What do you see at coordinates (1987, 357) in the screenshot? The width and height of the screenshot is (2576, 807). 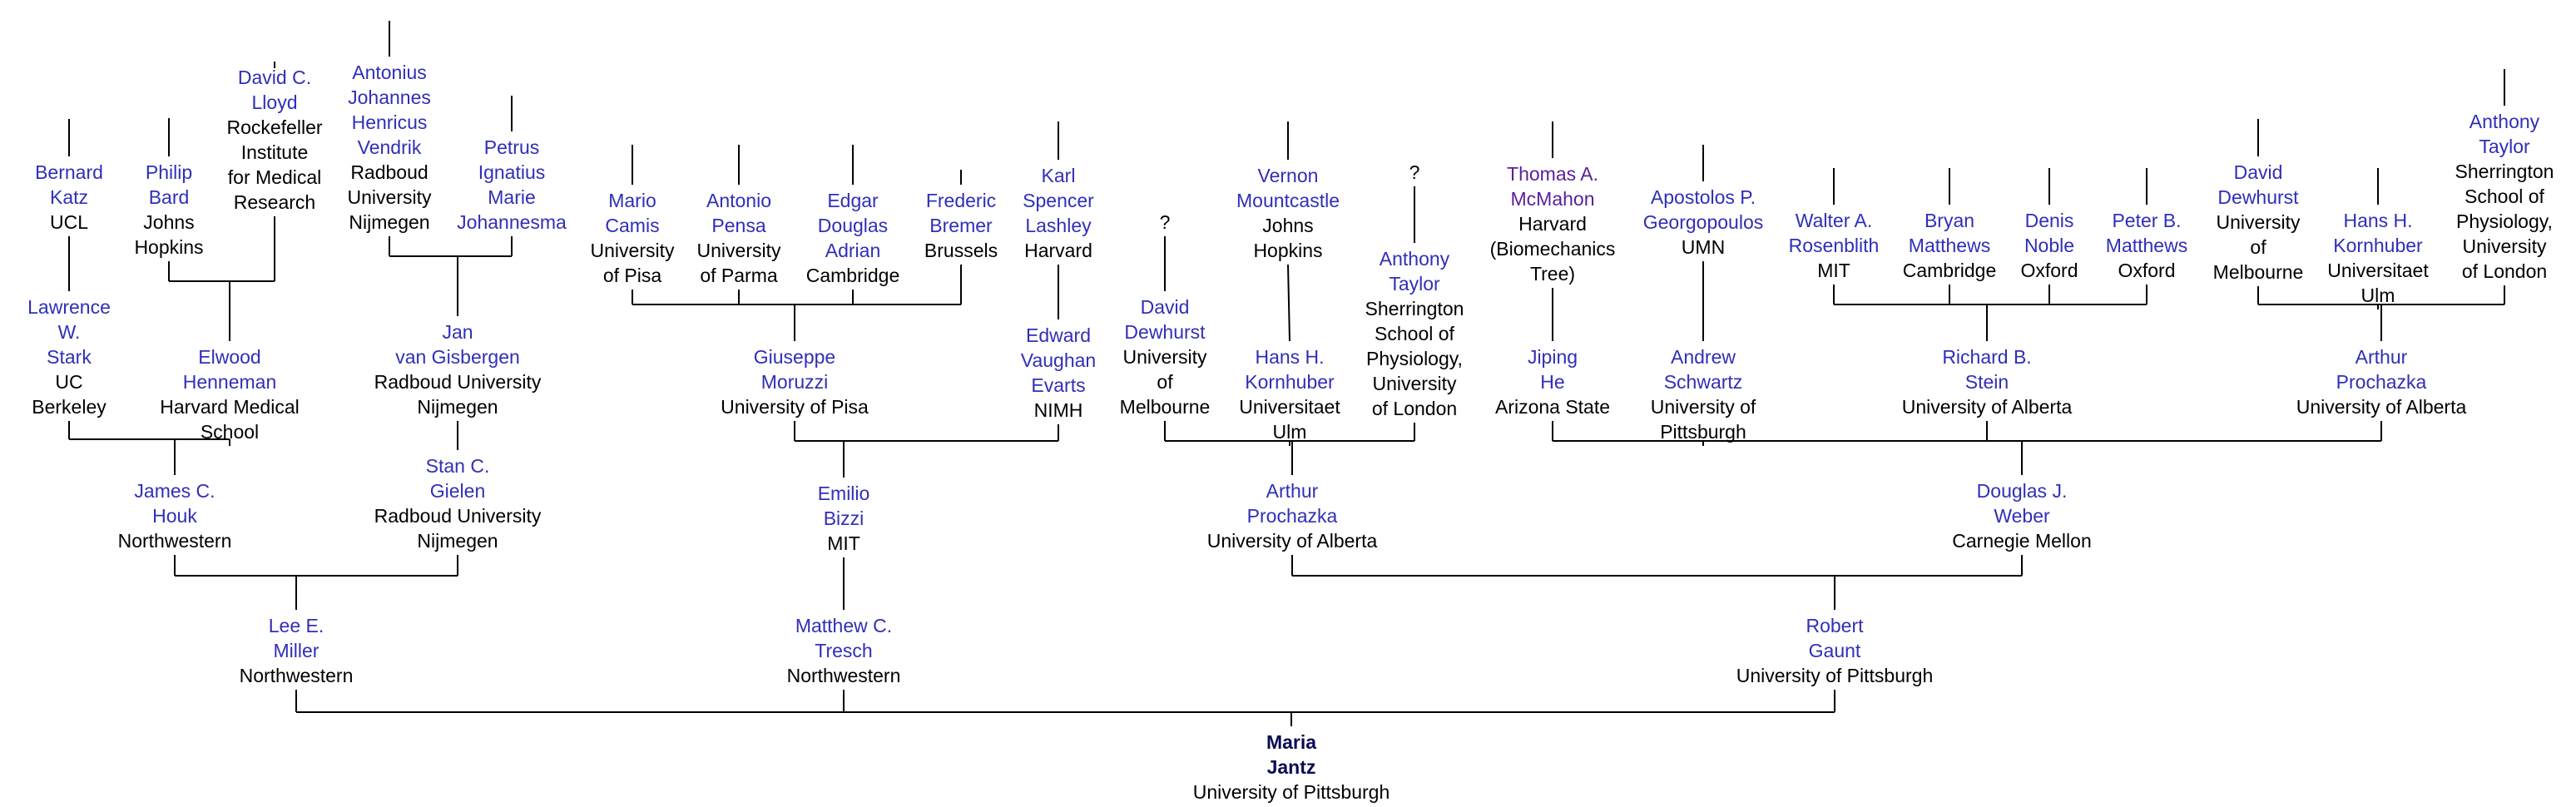 I see `person-name-link: Richard B.` at bounding box center [1987, 357].